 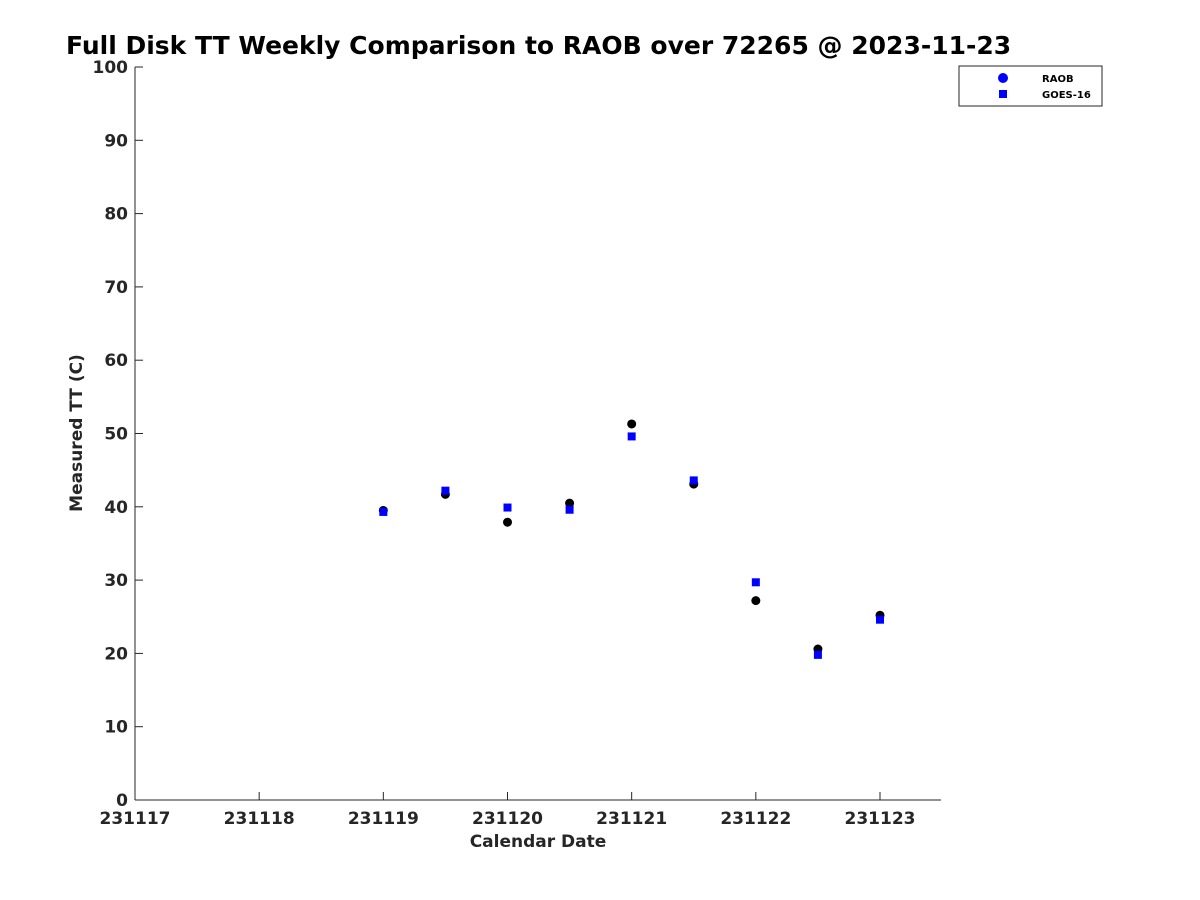 I want to click on x-tick-label: 231120, so click(x=507, y=819).